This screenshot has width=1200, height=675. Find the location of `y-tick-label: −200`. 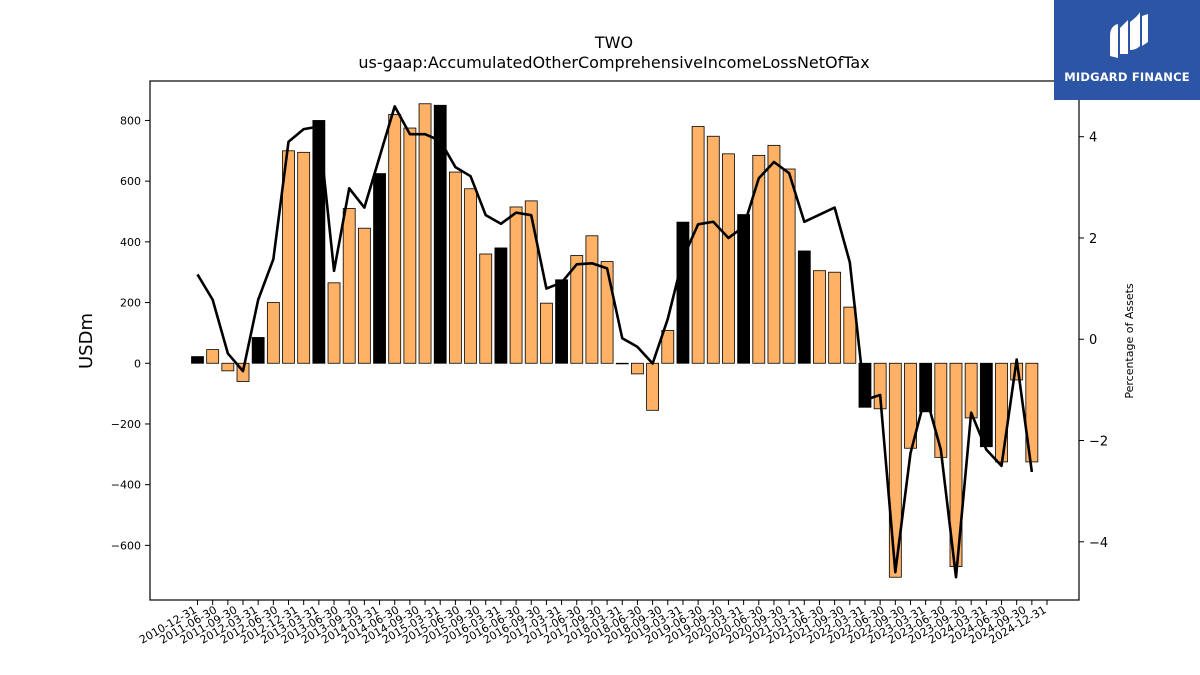

y-tick-label: −200 is located at coordinates (126, 424).